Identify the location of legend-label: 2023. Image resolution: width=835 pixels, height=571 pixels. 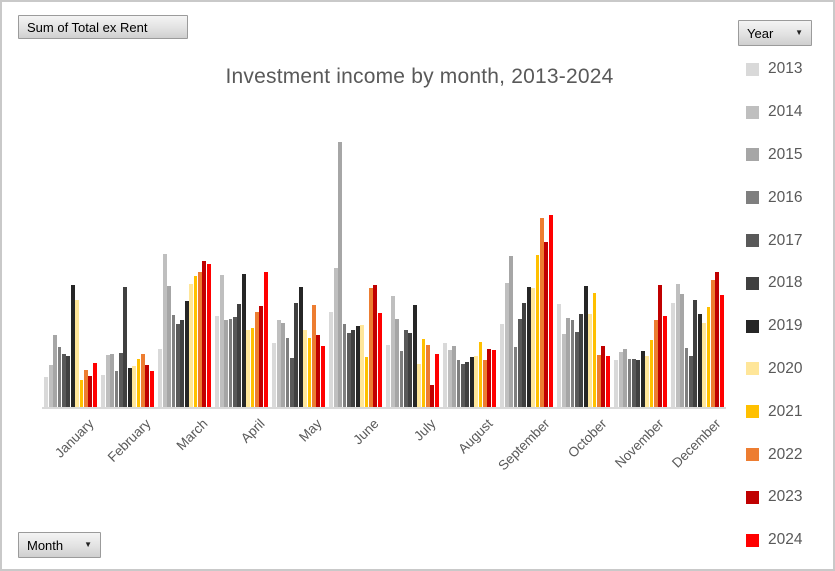
(785, 497).